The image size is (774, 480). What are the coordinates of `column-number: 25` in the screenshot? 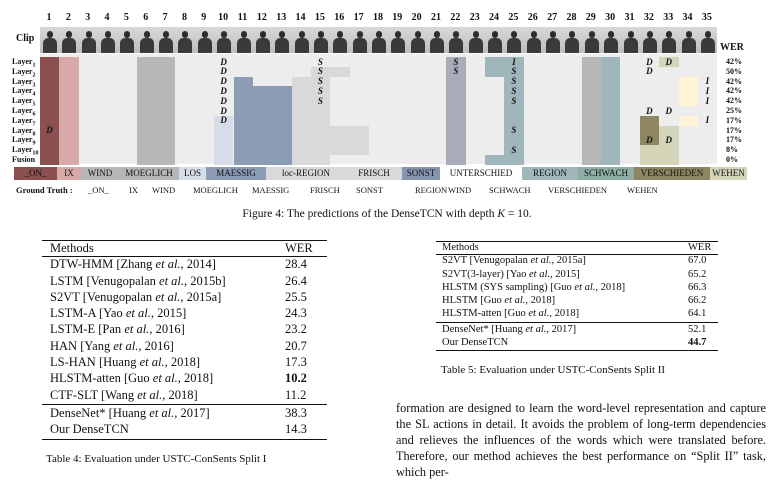 It's located at (513, 17).